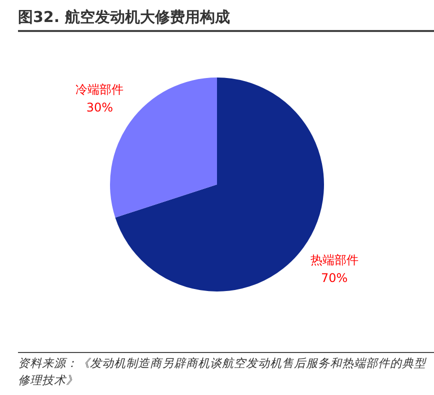 This screenshot has width=434, height=395. Describe the element at coordinates (334, 259) in the screenshot. I see `slice-label: 热端部件` at that location.